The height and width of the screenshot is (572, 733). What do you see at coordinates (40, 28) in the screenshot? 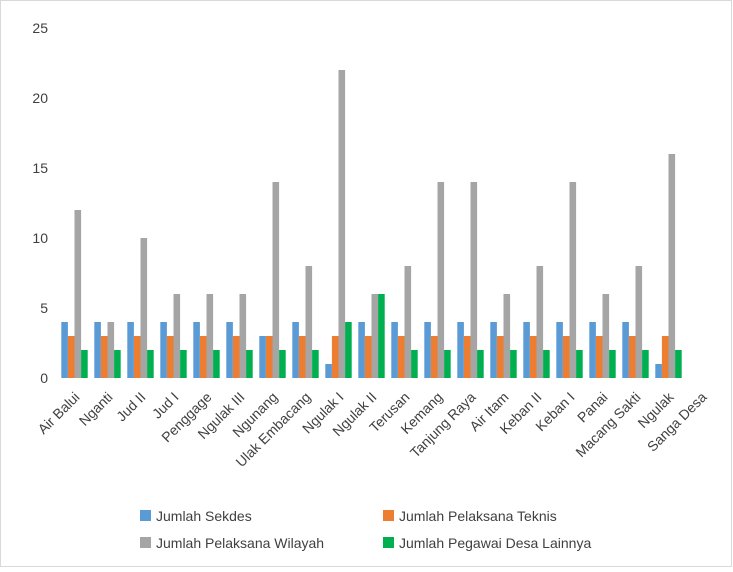
I see `y-tick-label: 25` at bounding box center [40, 28].